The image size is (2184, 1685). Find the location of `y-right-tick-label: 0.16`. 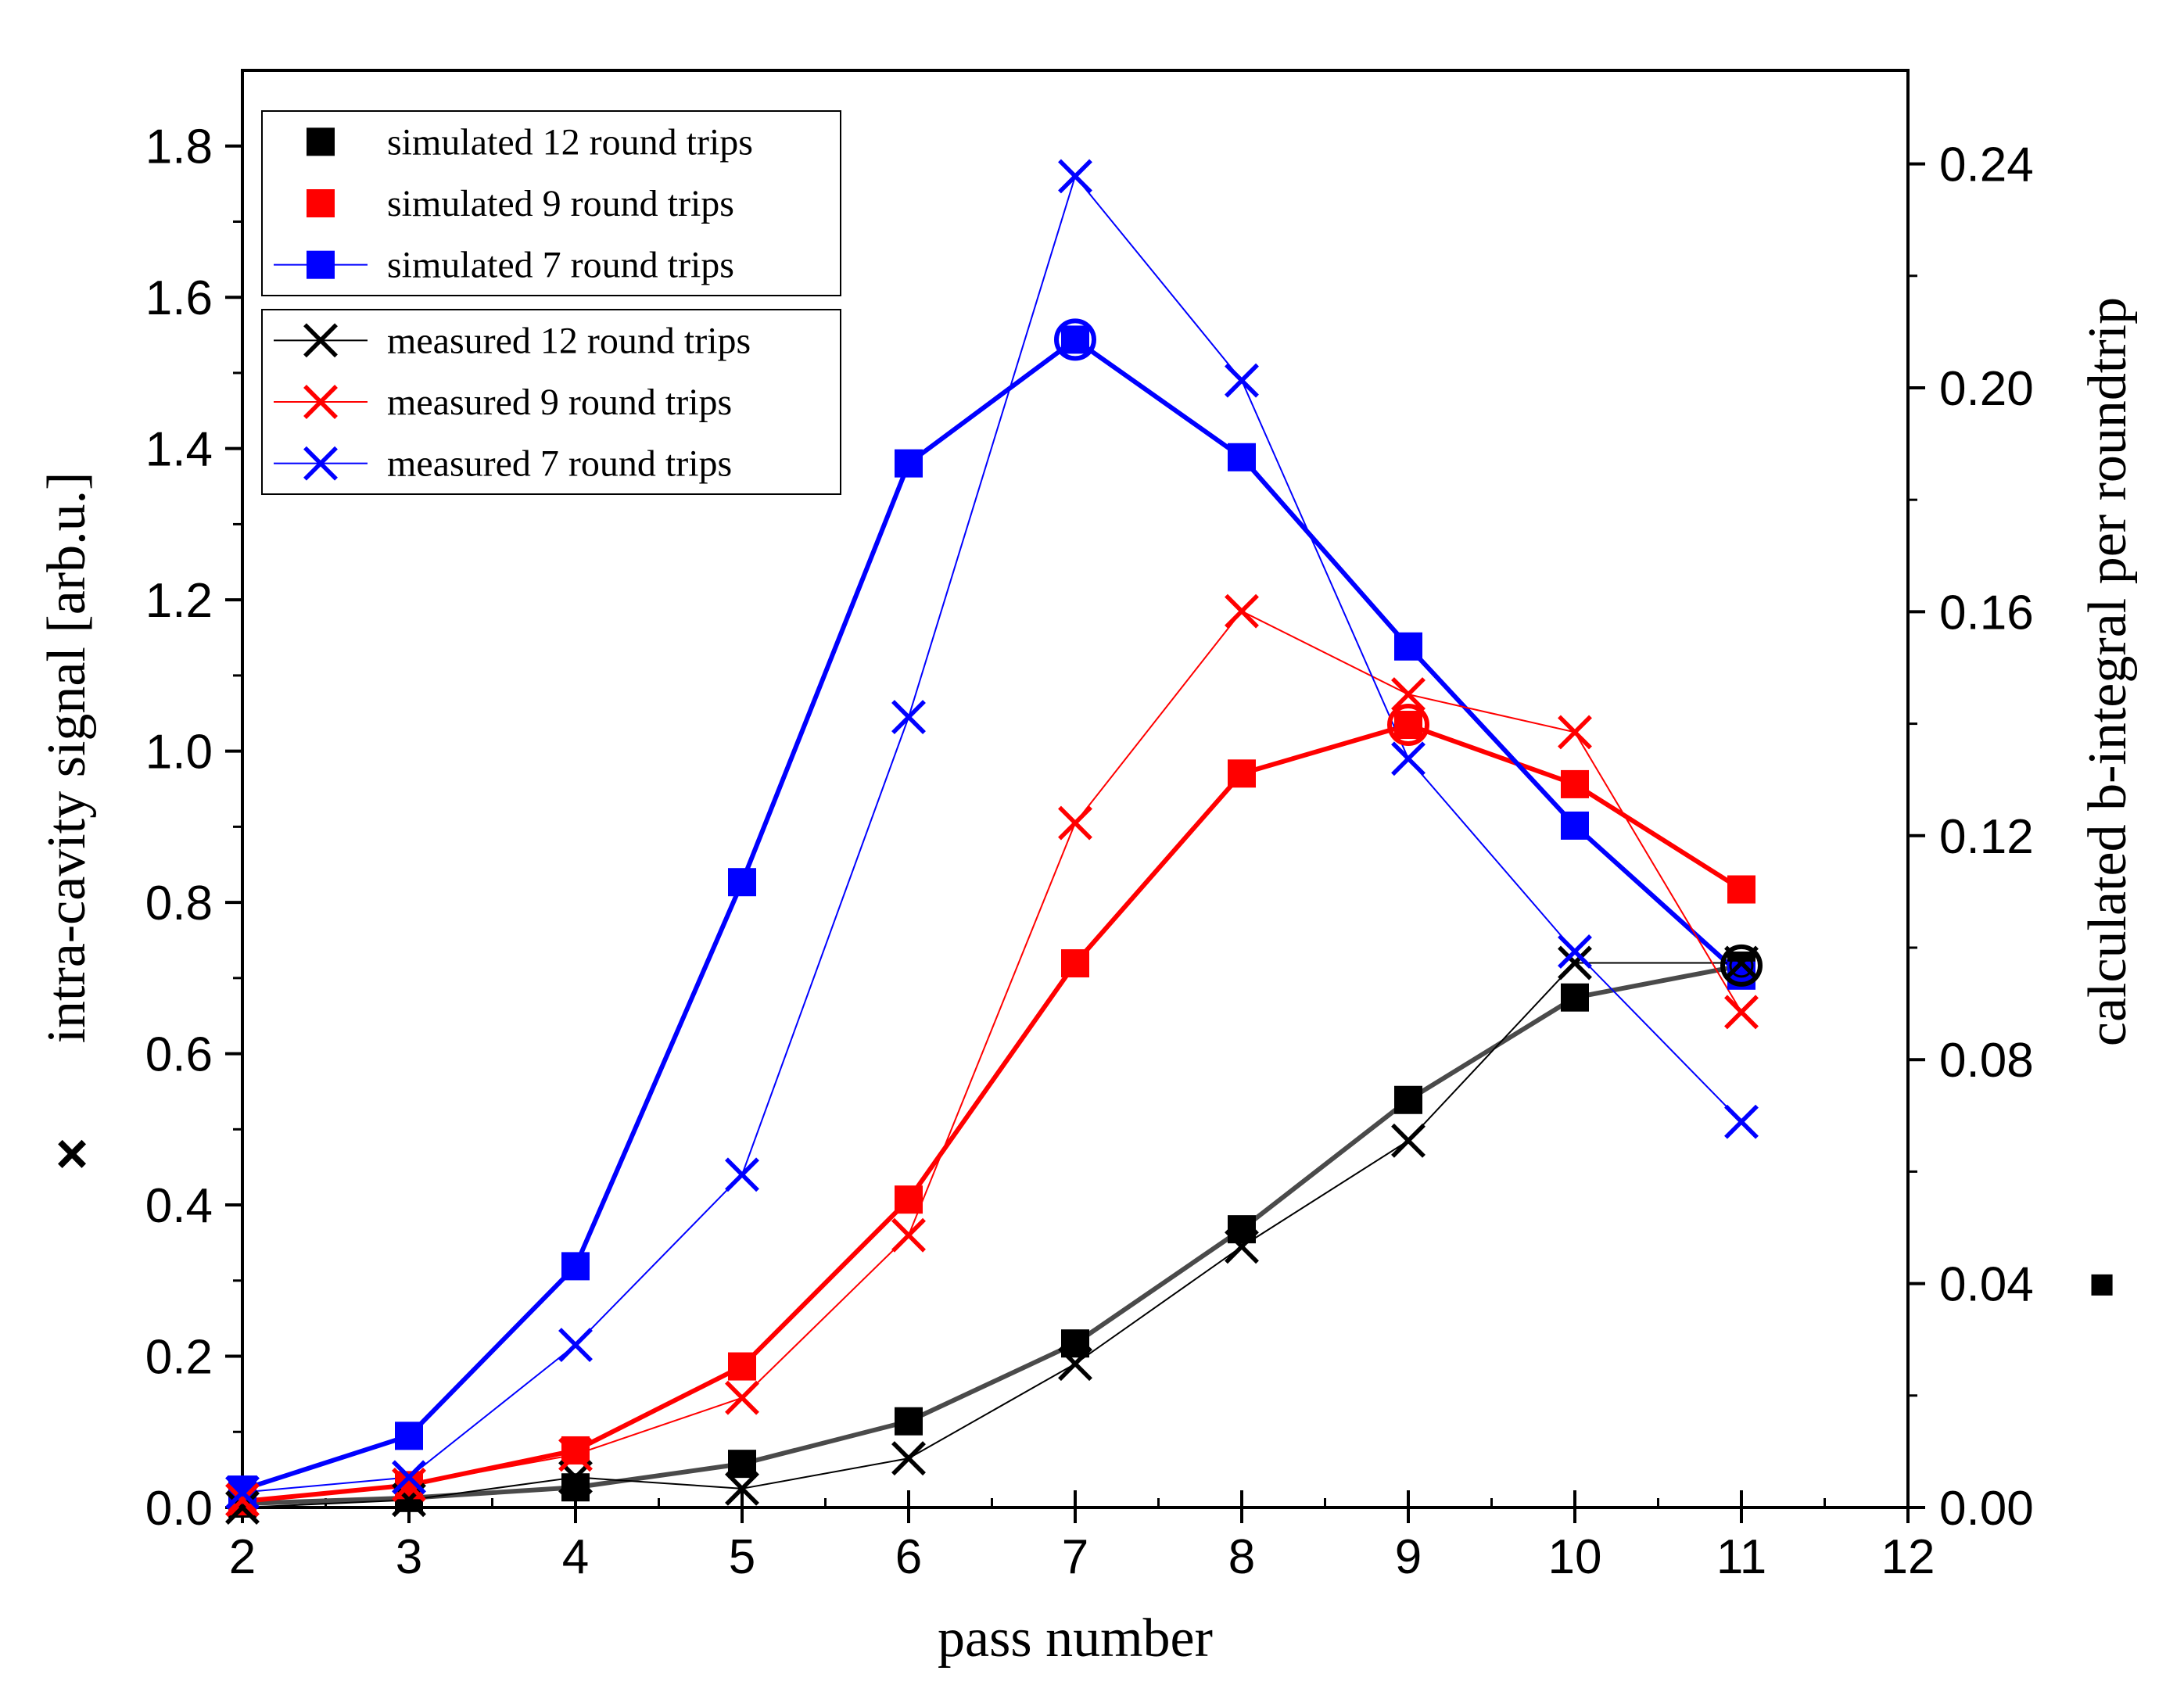

y-right-tick-label: 0.16 is located at coordinates (1986, 613).